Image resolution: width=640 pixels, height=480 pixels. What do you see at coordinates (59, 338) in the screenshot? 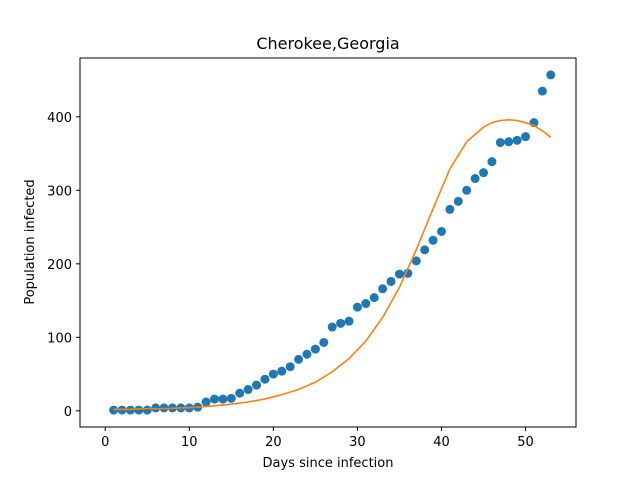
I see `y-tick-label: 100` at bounding box center [59, 338].